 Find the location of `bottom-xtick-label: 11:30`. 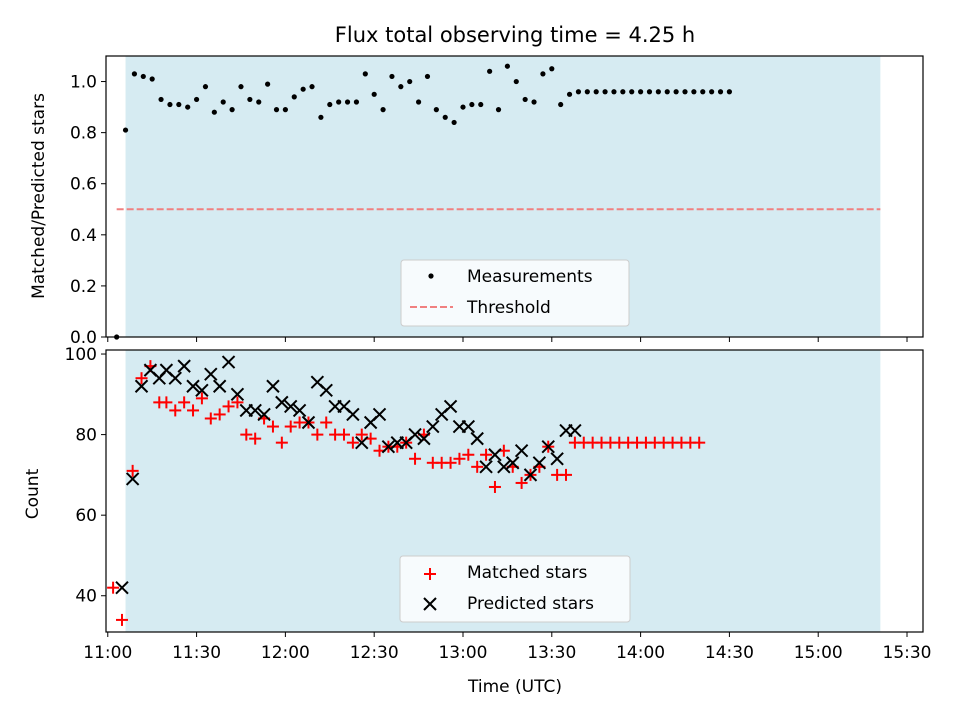

bottom-xtick-label: 11:30 is located at coordinates (196, 653).